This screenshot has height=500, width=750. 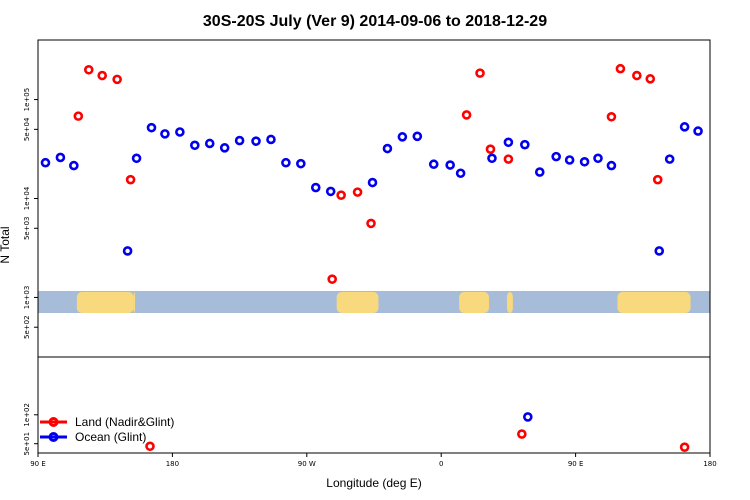 What do you see at coordinates (307, 464) in the screenshot?
I see `x-tick-label: 90 W` at bounding box center [307, 464].